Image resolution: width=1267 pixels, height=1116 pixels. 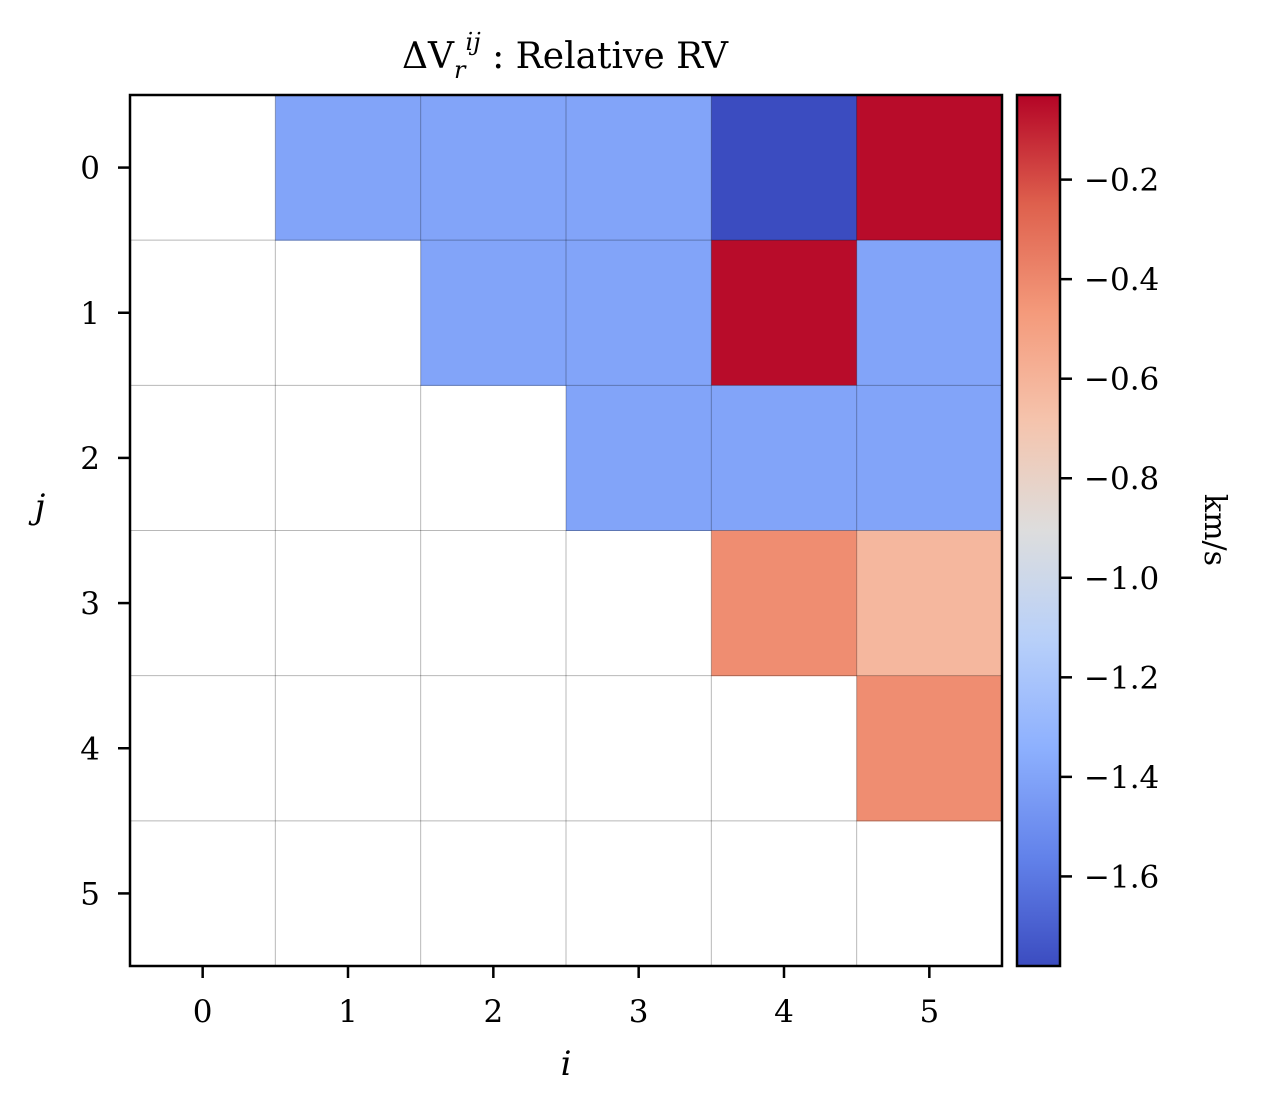 I want to click on y-tick-label: 2, so click(x=90, y=459).